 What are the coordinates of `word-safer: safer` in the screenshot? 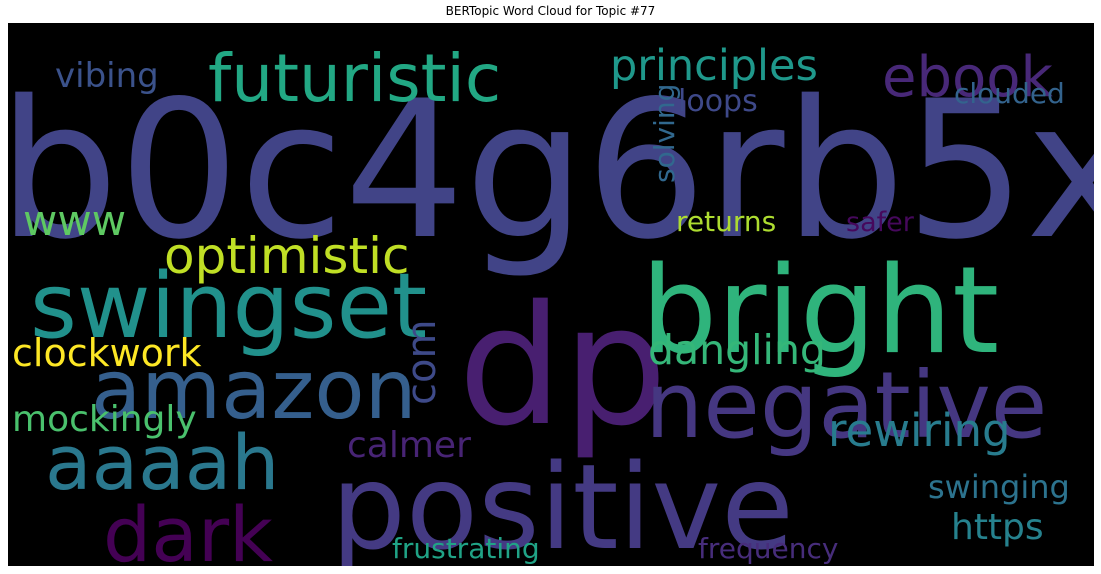 It's located at (880, 222).